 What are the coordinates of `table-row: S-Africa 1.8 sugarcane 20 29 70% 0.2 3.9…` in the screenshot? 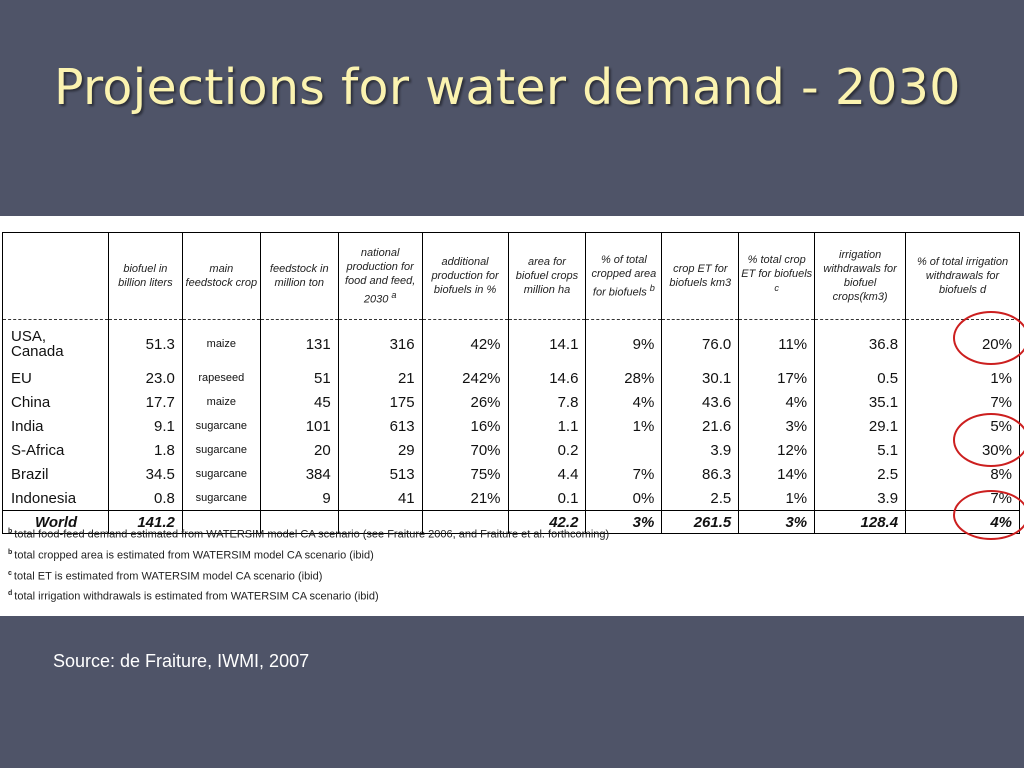 It's located at (511, 450).